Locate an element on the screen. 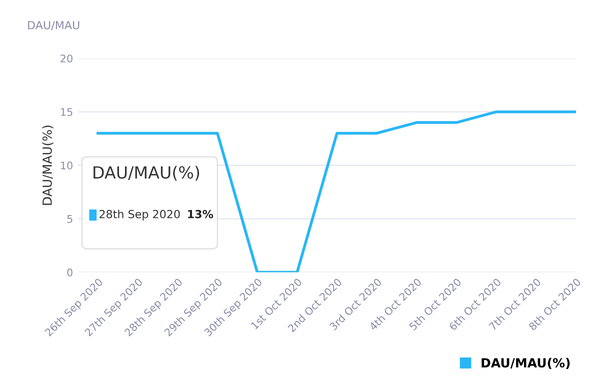  y-tick-label: 0 is located at coordinates (69, 272).